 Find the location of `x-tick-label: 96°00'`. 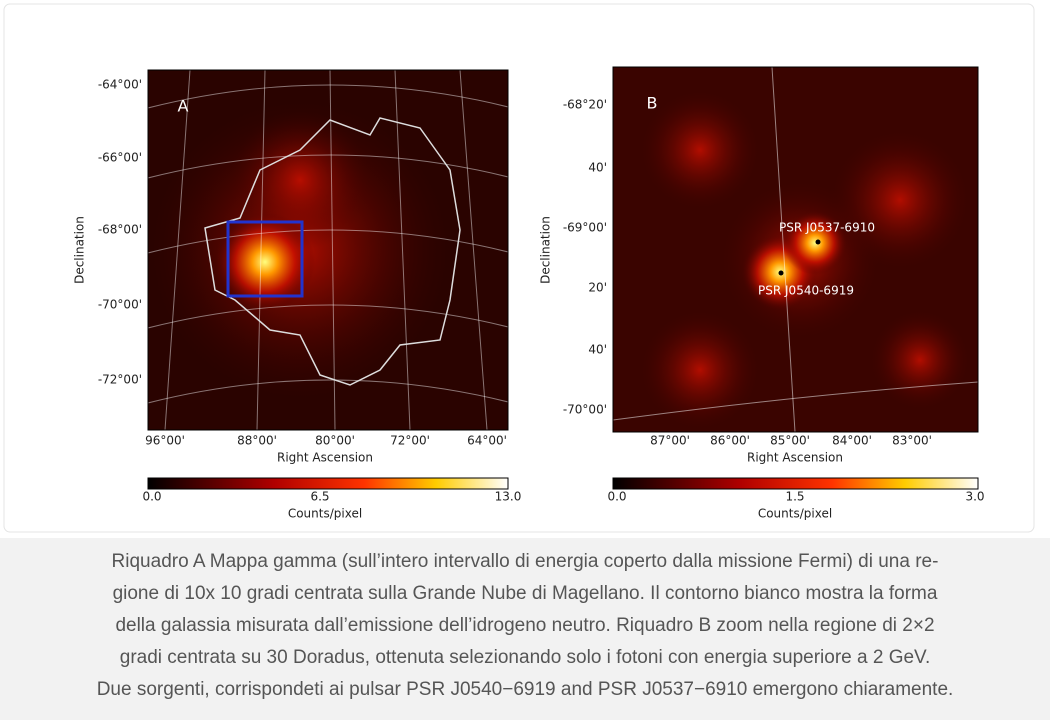

x-tick-label: 96°00' is located at coordinates (165, 441).